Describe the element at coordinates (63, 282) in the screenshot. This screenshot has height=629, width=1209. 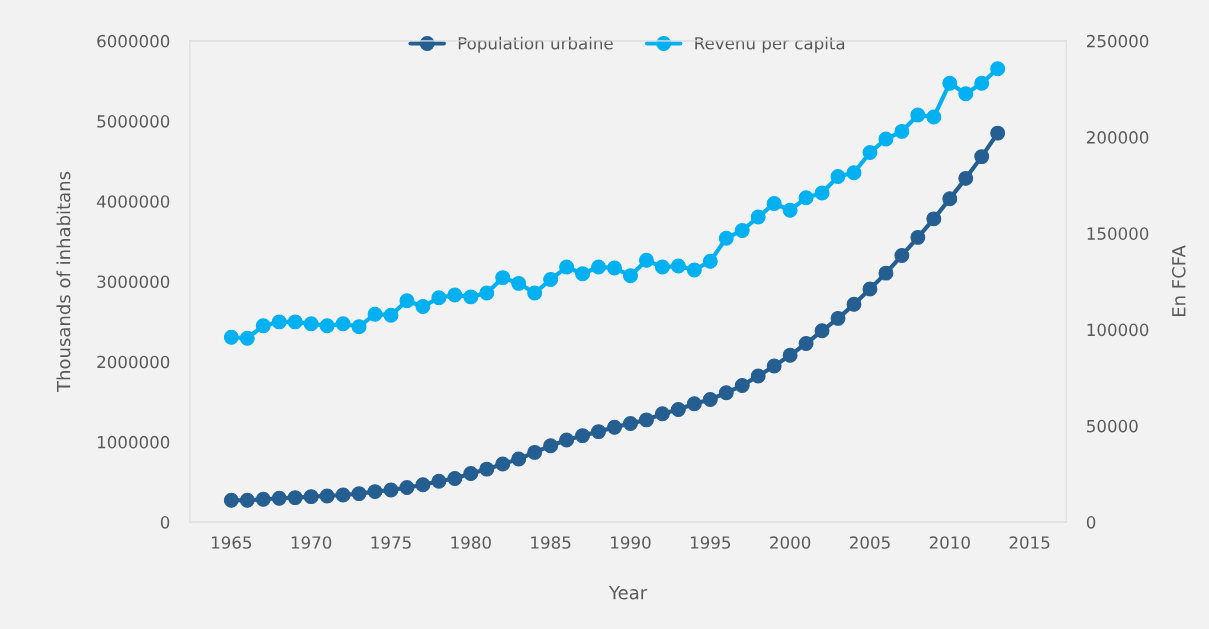
I see `y-axis-title: Thousands of inhabitans` at that location.